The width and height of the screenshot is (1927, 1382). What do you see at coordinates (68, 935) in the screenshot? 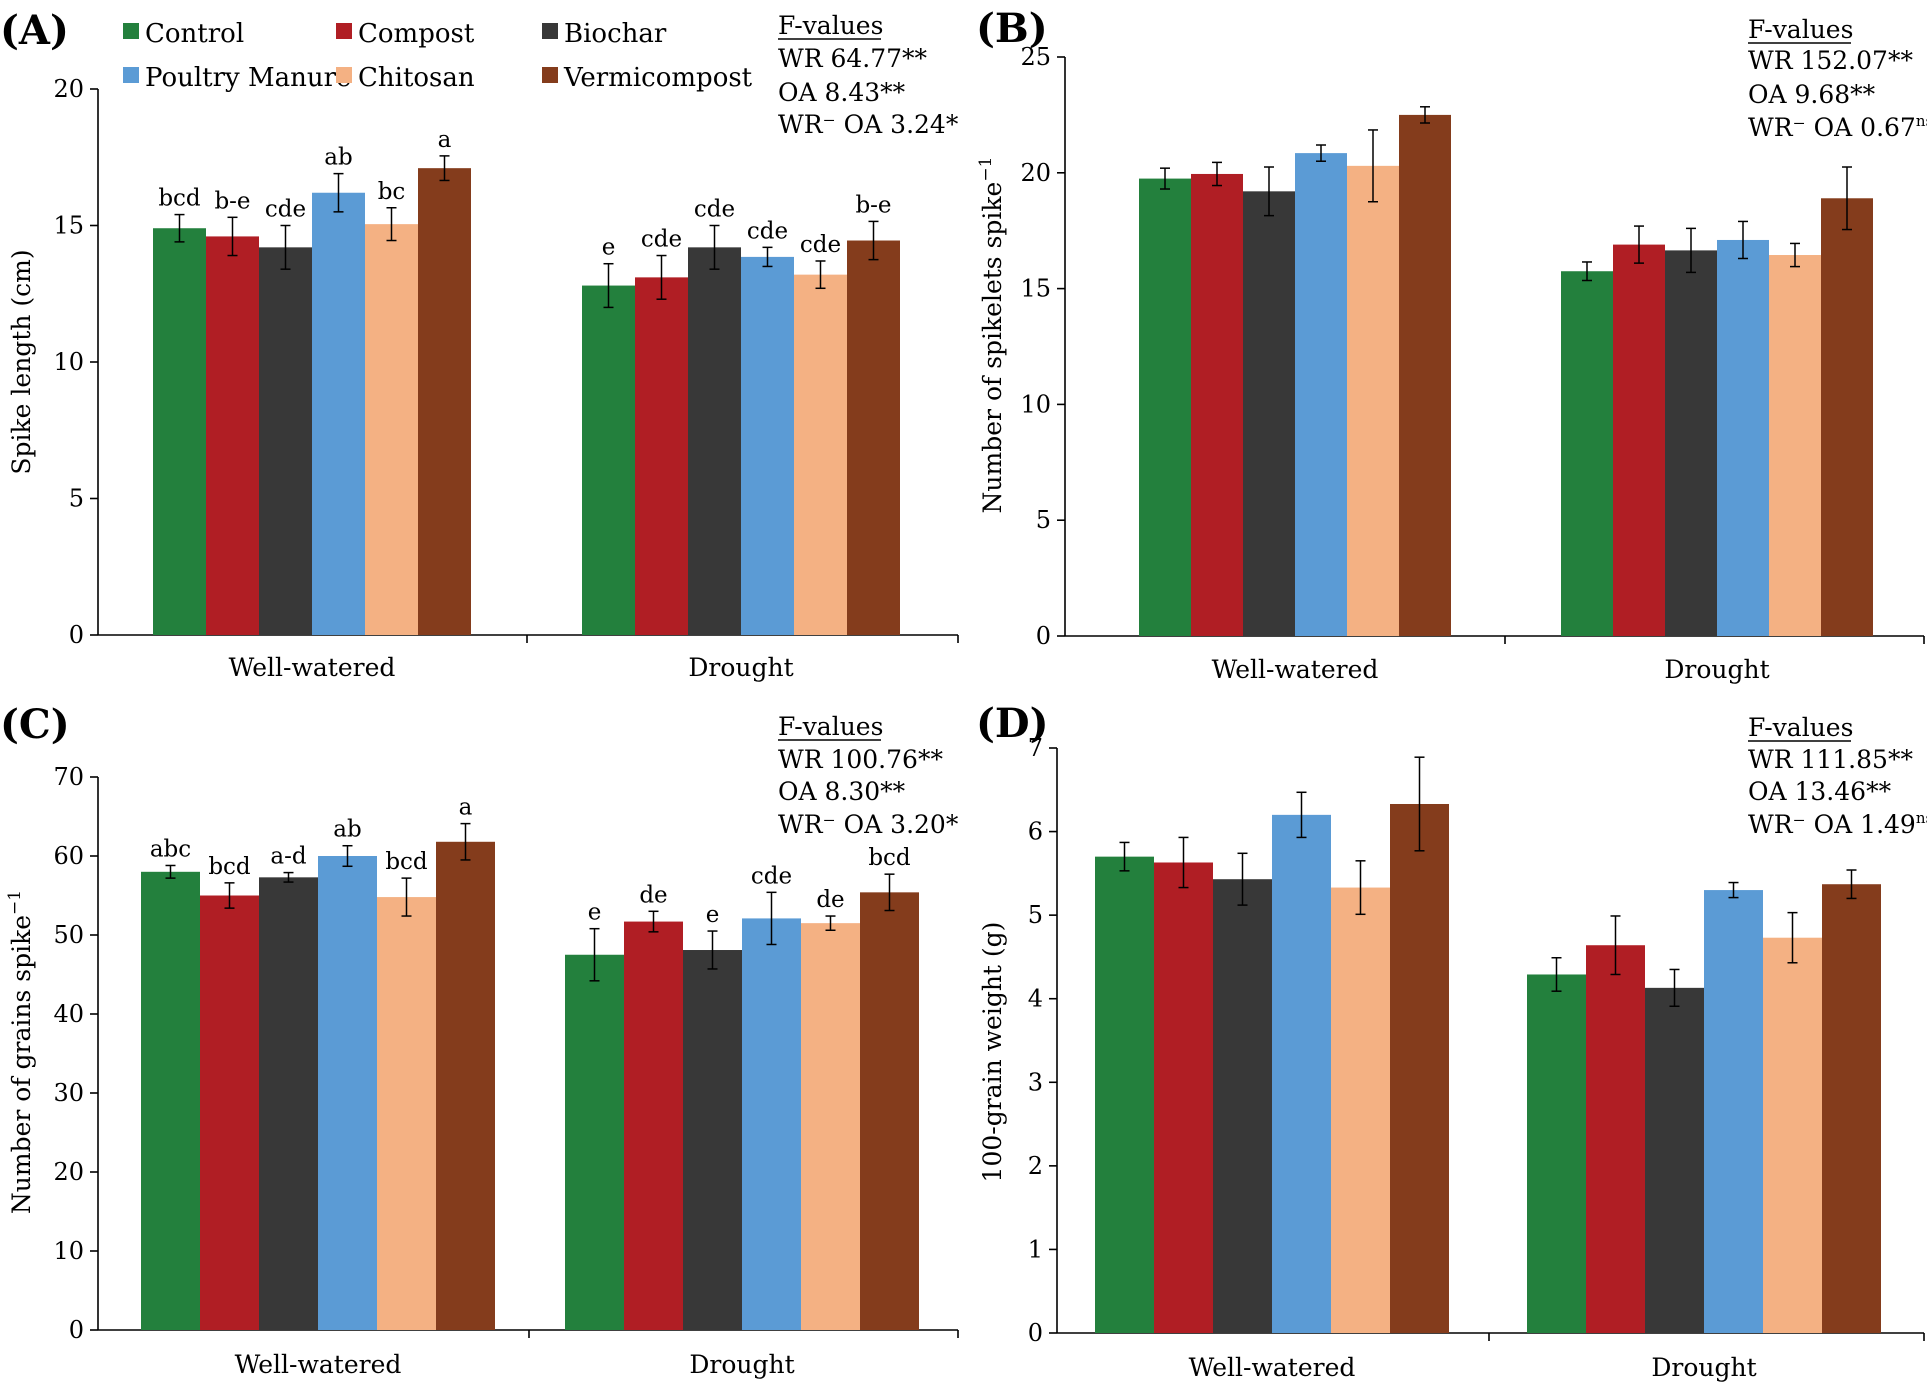
I see `y-tick-label: 50` at bounding box center [68, 935].